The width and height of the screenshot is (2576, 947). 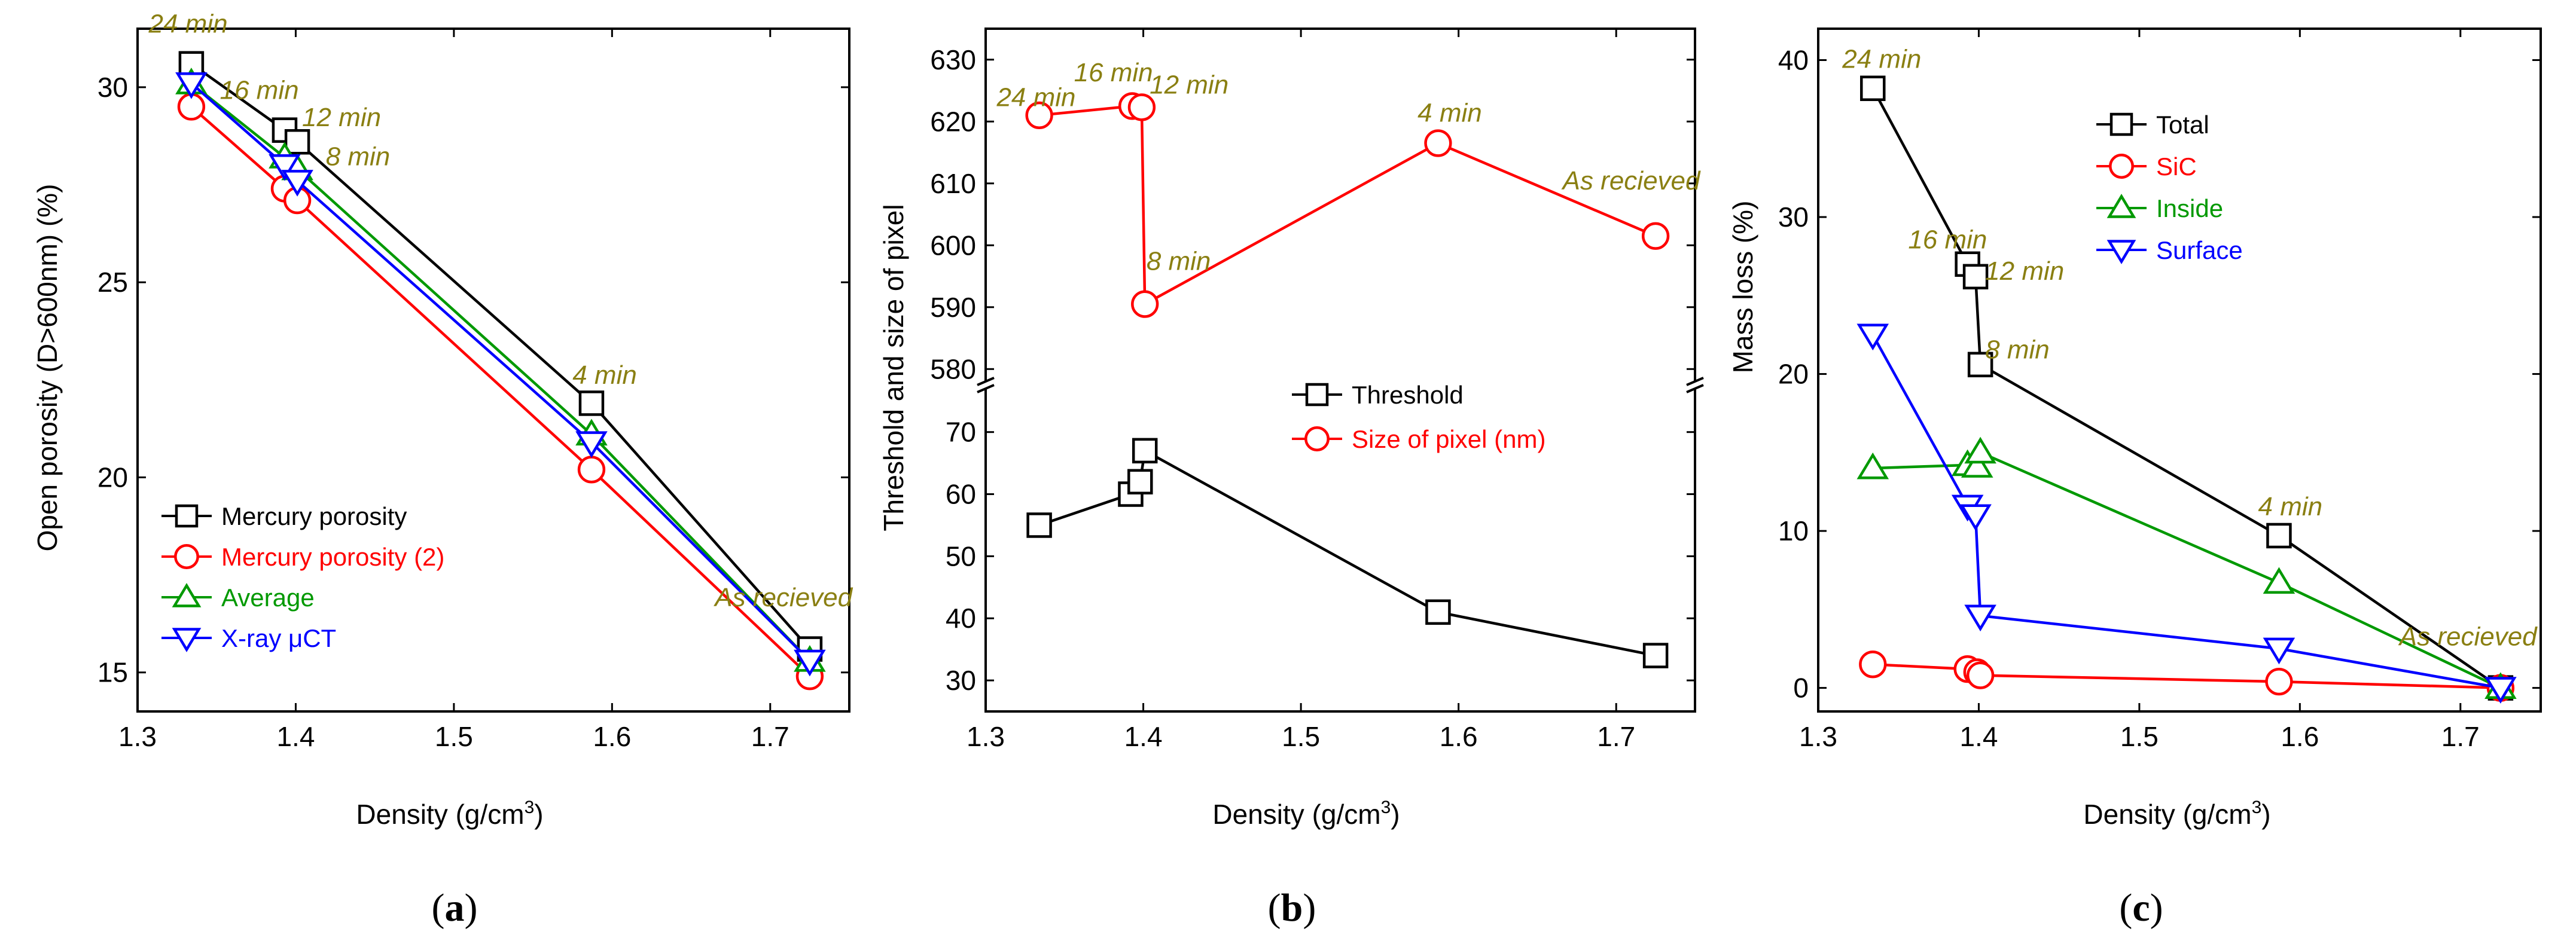 What do you see at coordinates (2141, 908) in the screenshot?
I see `panel-c-label: (c)` at bounding box center [2141, 908].